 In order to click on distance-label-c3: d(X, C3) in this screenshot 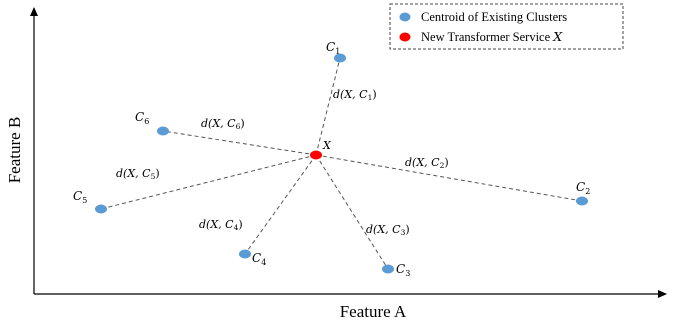, I will do `click(388, 230)`.